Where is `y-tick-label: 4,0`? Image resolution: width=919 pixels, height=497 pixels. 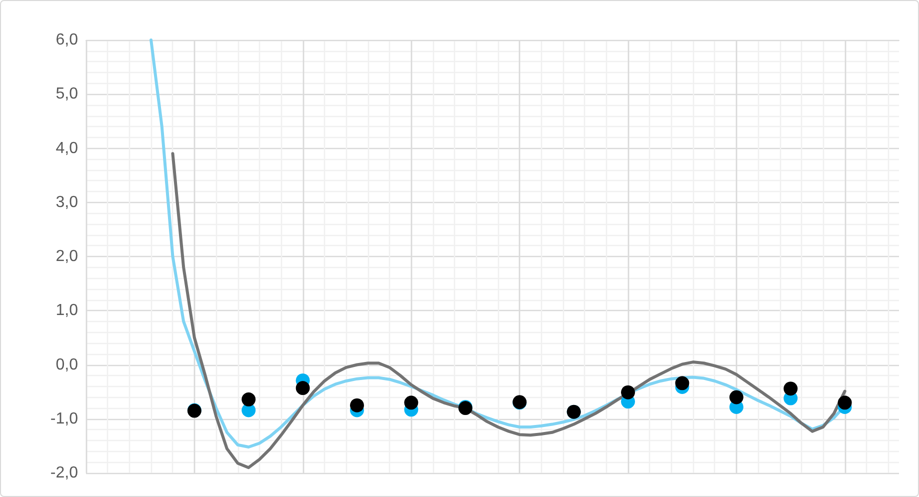 y-tick-label: 4,0 is located at coordinates (67, 148).